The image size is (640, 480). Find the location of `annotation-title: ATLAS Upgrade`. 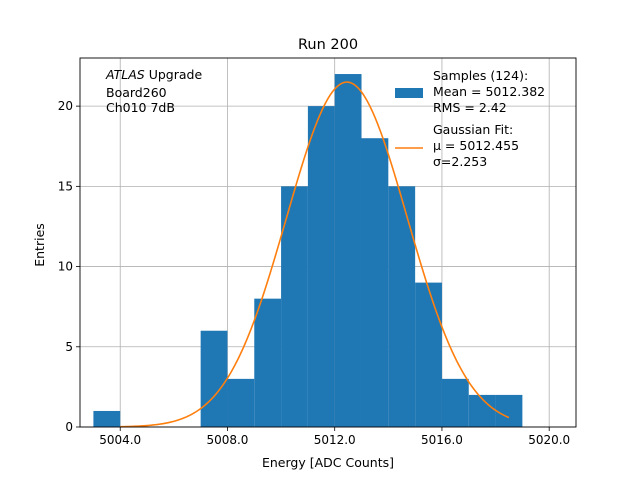

annotation-title: ATLAS Upgrade is located at coordinates (153, 74).